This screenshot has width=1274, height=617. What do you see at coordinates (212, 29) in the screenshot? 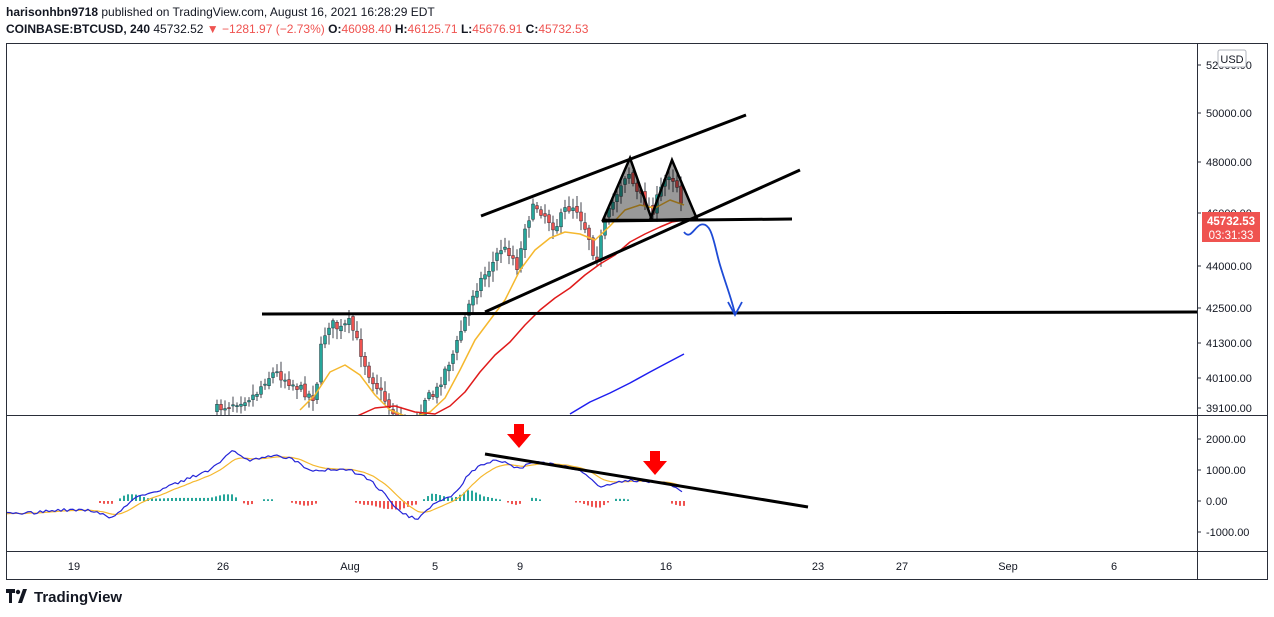
I see `down-triangle-icon: ▼` at bounding box center [212, 29].